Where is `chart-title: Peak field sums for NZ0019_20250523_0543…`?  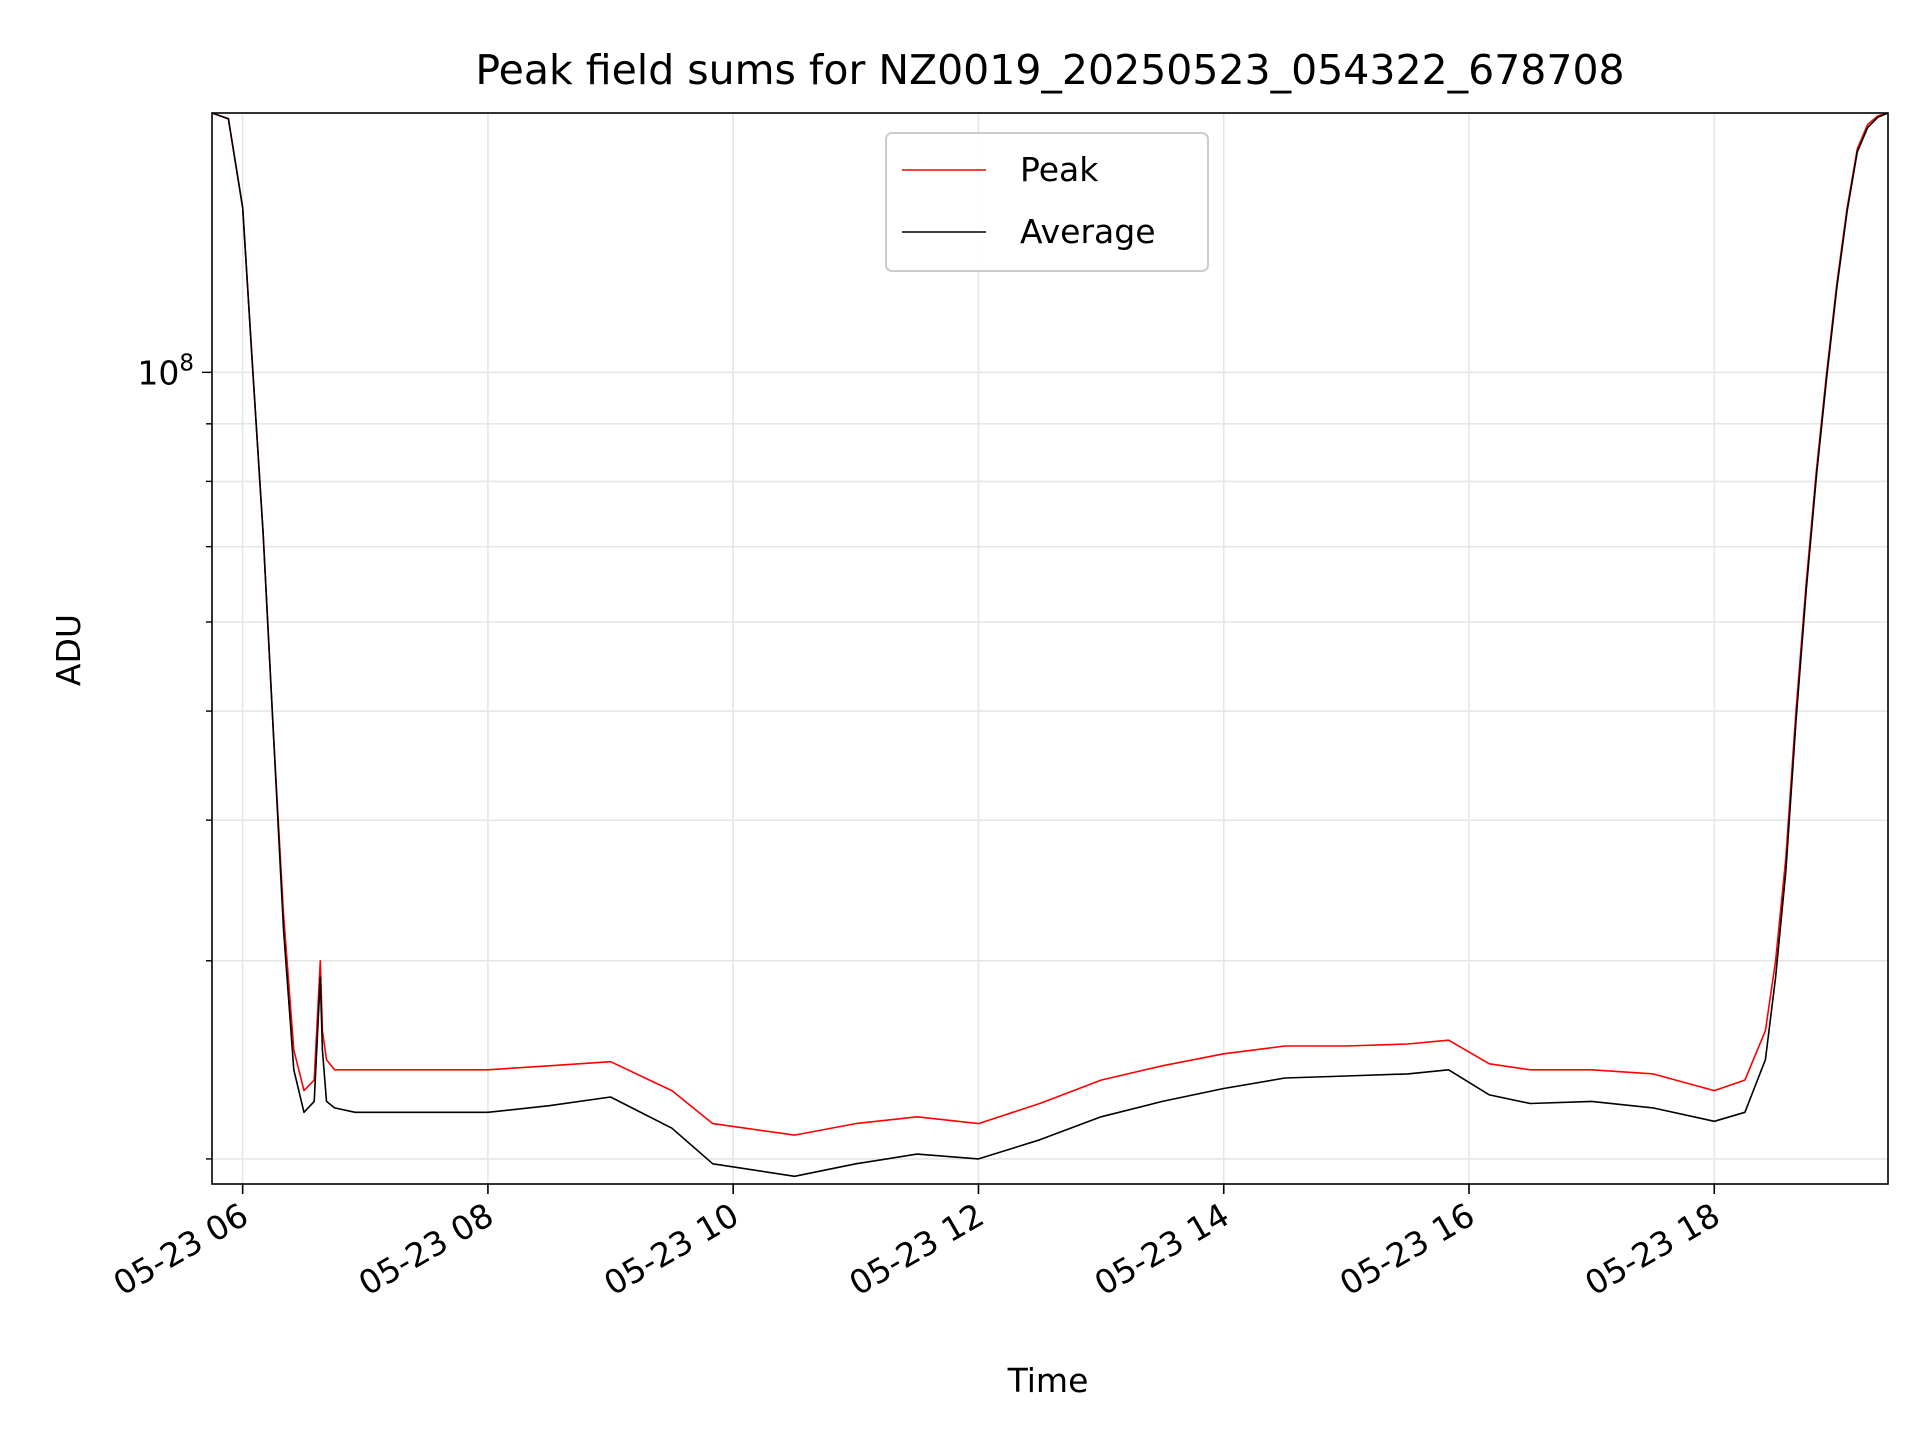
chart-title: Peak field sums for NZ0019_20250523_0543… is located at coordinates (1049, 70).